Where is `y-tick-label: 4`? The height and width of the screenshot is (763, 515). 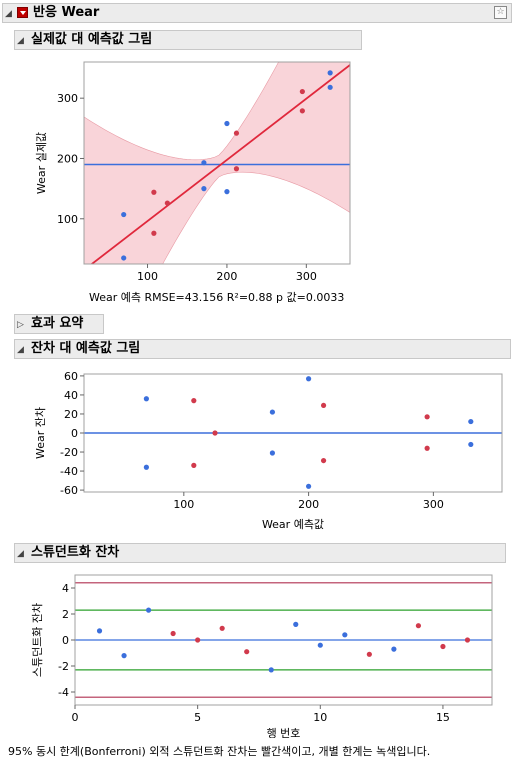
y-tick-label: 4 is located at coordinates (65, 588).